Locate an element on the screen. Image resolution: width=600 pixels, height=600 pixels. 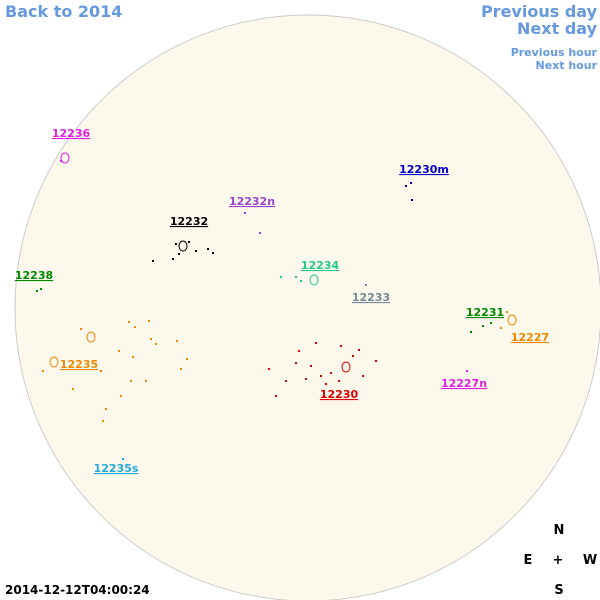
region-label: 12232 is located at coordinates (189, 221).